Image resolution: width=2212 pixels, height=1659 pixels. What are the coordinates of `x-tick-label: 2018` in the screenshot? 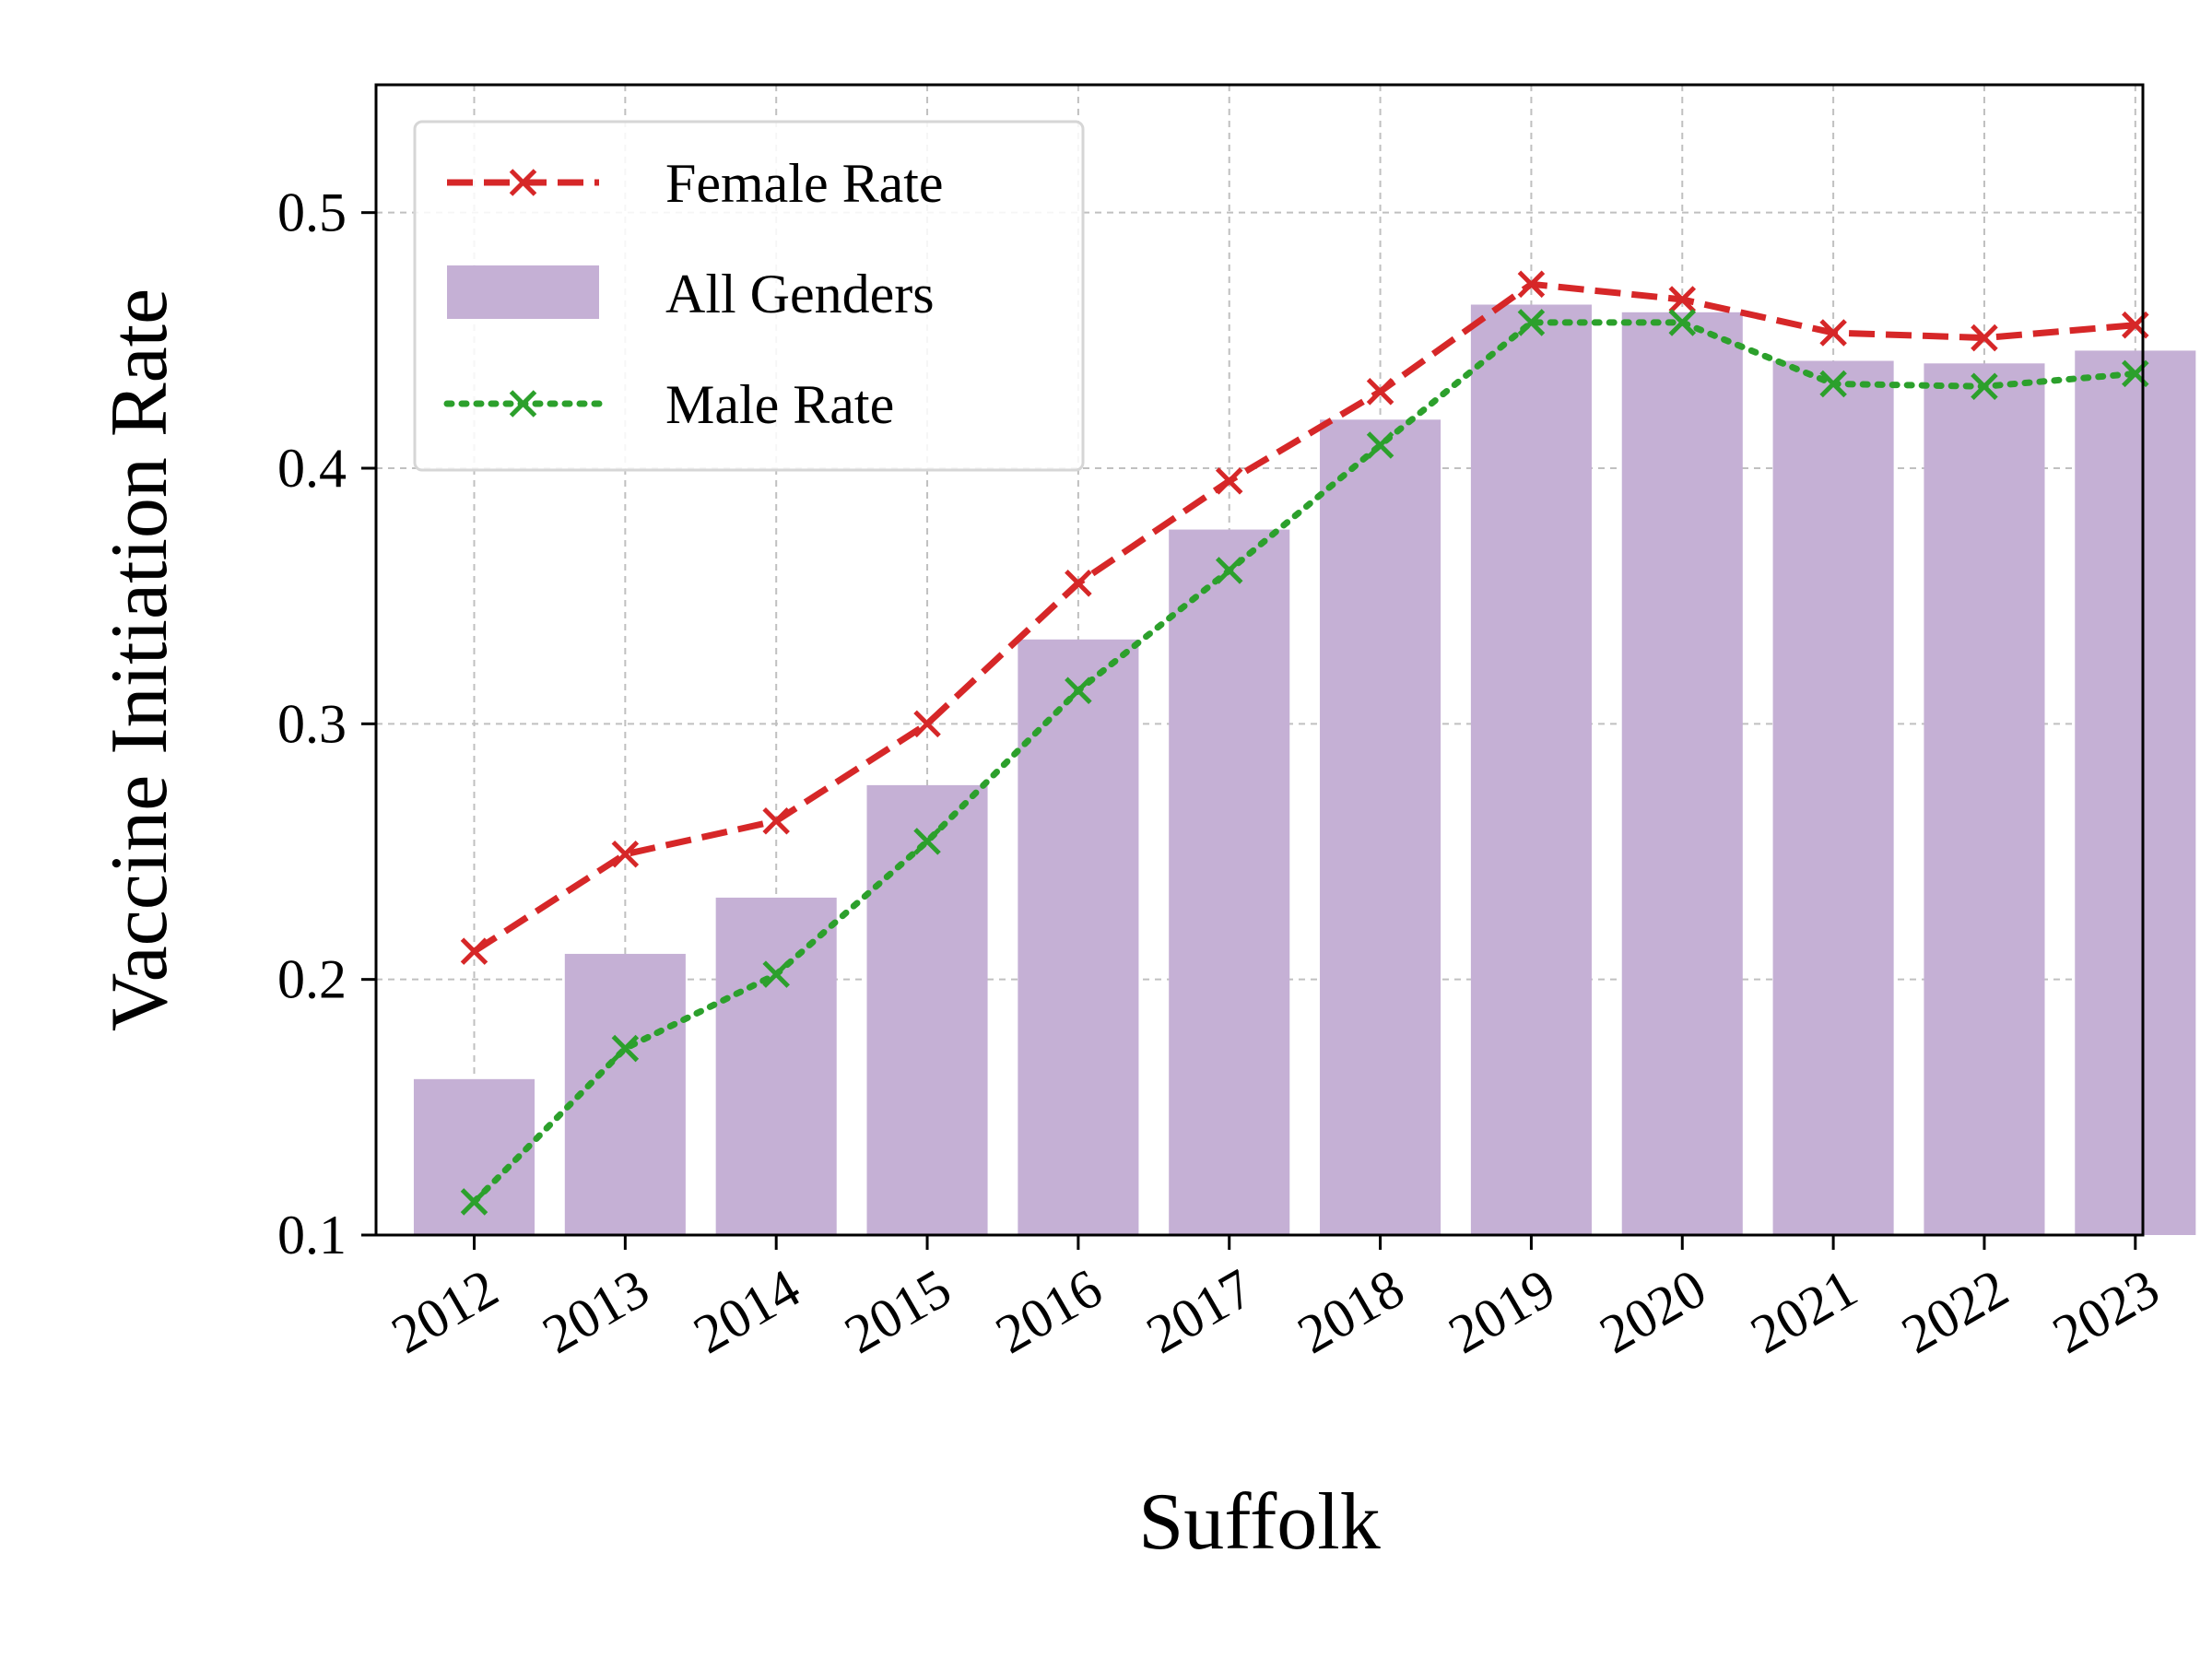 It's located at (1351, 1311).